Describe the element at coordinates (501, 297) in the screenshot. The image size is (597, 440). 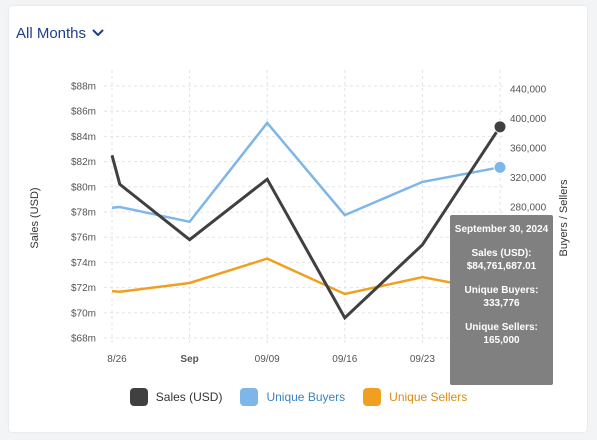
I see `tooltip-buyers: Unique Buyers: 333,776` at that location.